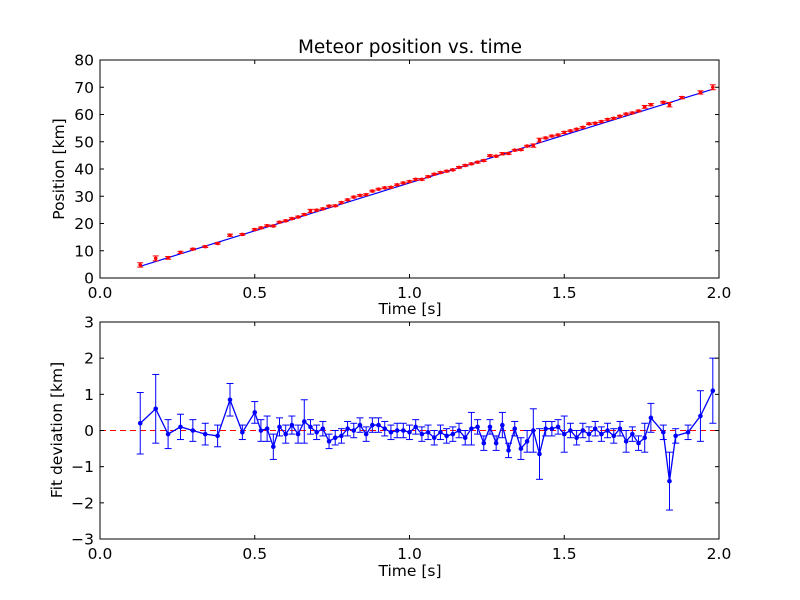 The height and width of the screenshot is (600, 800). Describe the element at coordinates (89, 359) in the screenshot. I see `deviation-plot-y-tick-label: 2` at that location.